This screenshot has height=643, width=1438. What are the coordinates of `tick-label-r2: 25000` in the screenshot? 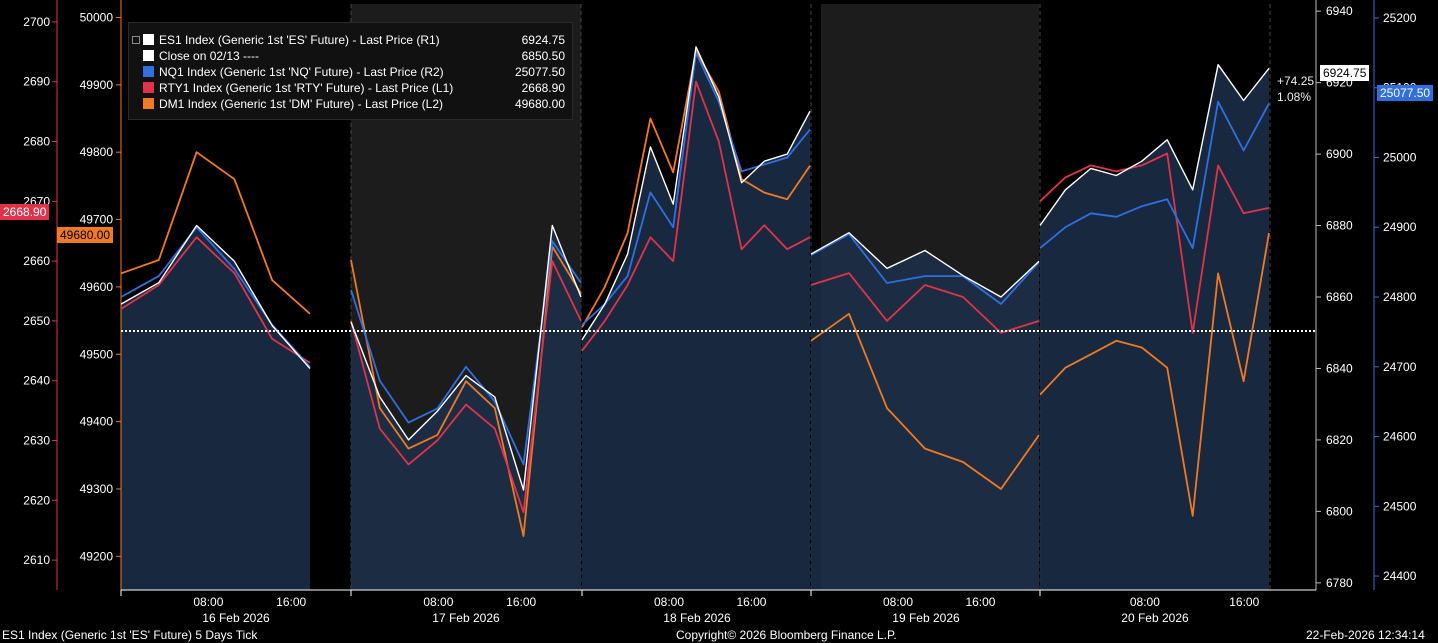 It's located at (1400, 157).